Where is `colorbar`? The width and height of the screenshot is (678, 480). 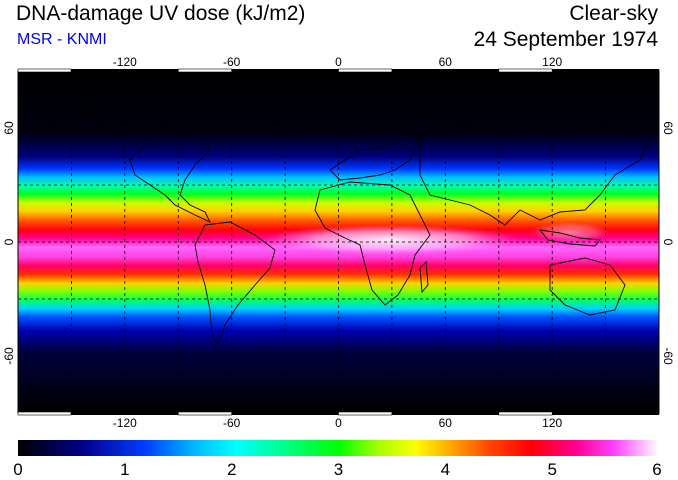 colorbar is located at coordinates (338, 448).